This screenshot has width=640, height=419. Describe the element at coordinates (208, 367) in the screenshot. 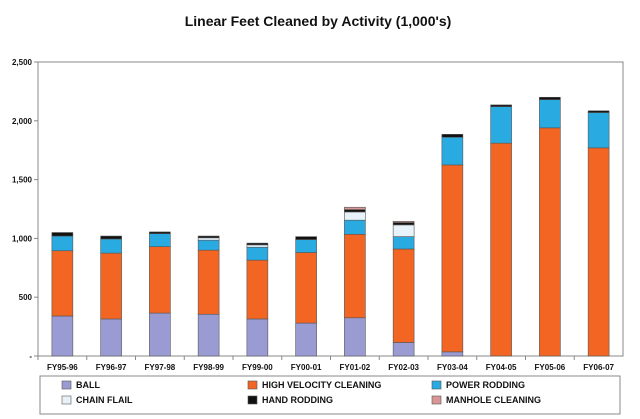

I see `x-tick-label: FY98-99` at that location.